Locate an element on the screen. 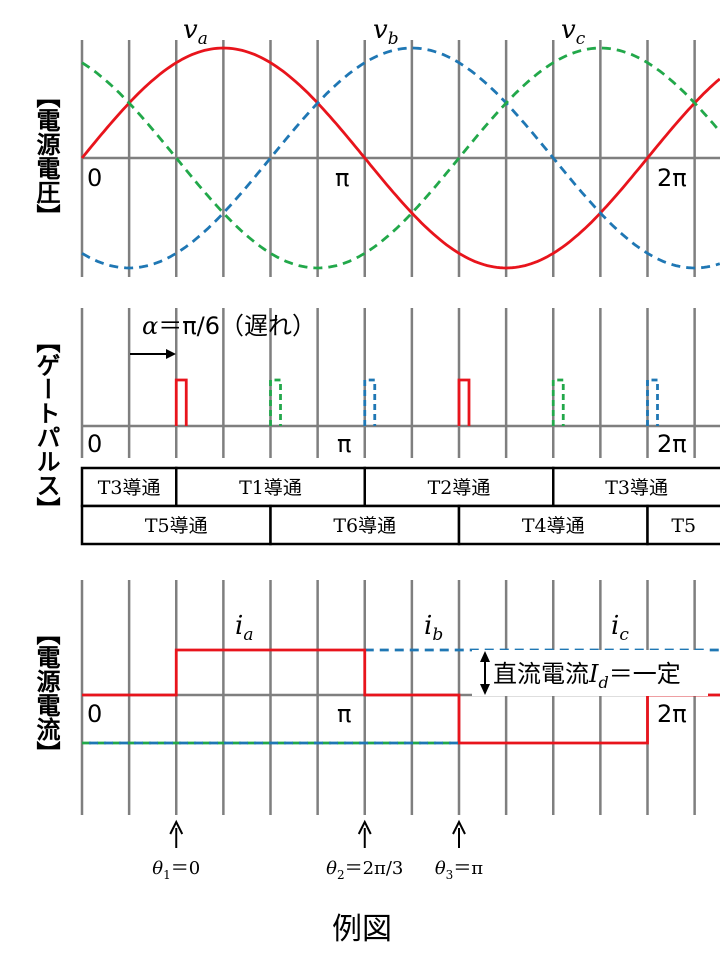  conduction-label: T1導通 is located at coordinates (270, 488).